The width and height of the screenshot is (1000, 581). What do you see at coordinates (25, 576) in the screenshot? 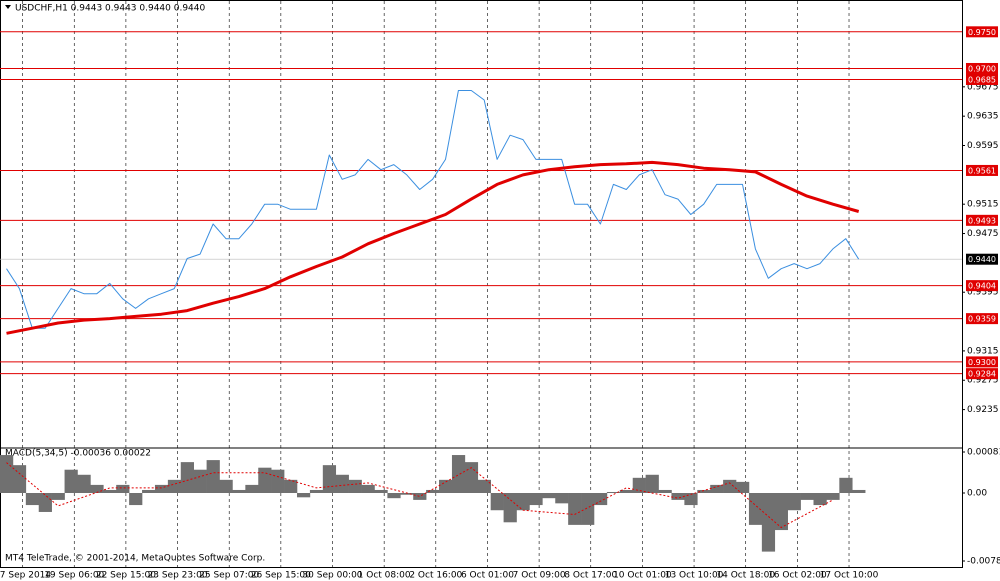
I see `x-tick-label: 17 Sep 2014` at bounding box center [25, 576].